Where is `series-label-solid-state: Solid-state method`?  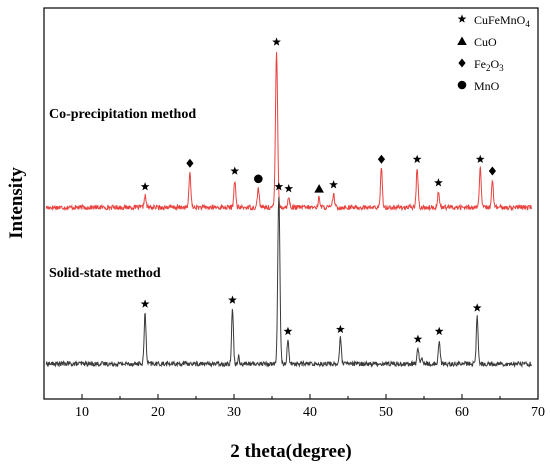 series-label-solid-state: Solid-state method is located at coordinates (105, 273).